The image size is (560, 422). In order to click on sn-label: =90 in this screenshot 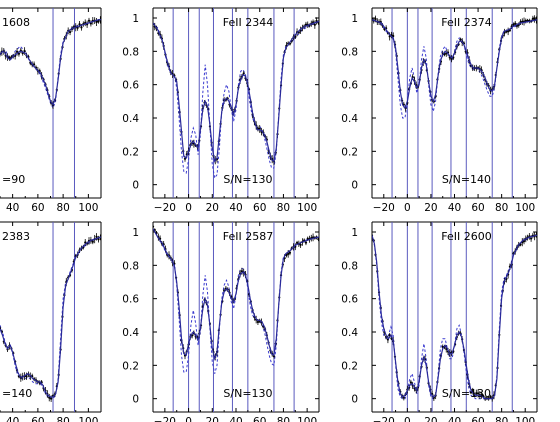, I will do `click(13, 179)`.